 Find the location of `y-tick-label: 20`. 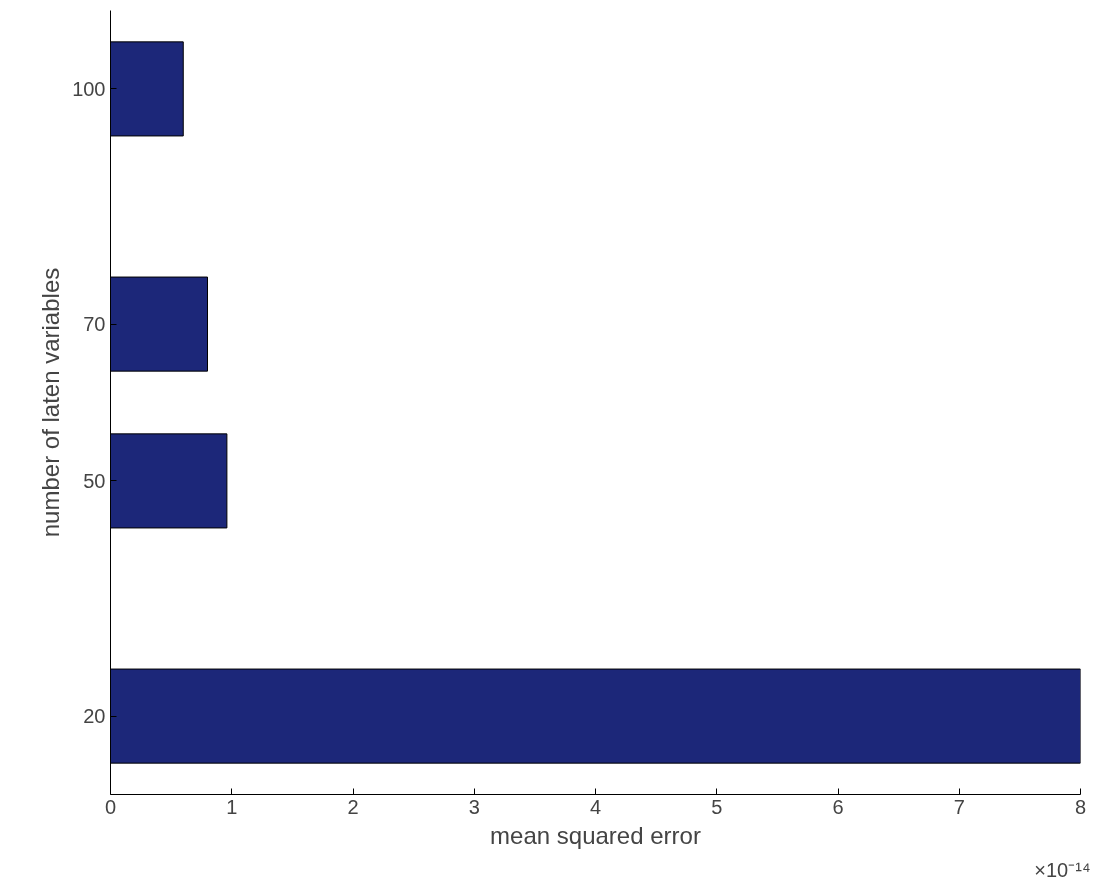

y-tick-label: 20 is located at coordinates (94, 716).